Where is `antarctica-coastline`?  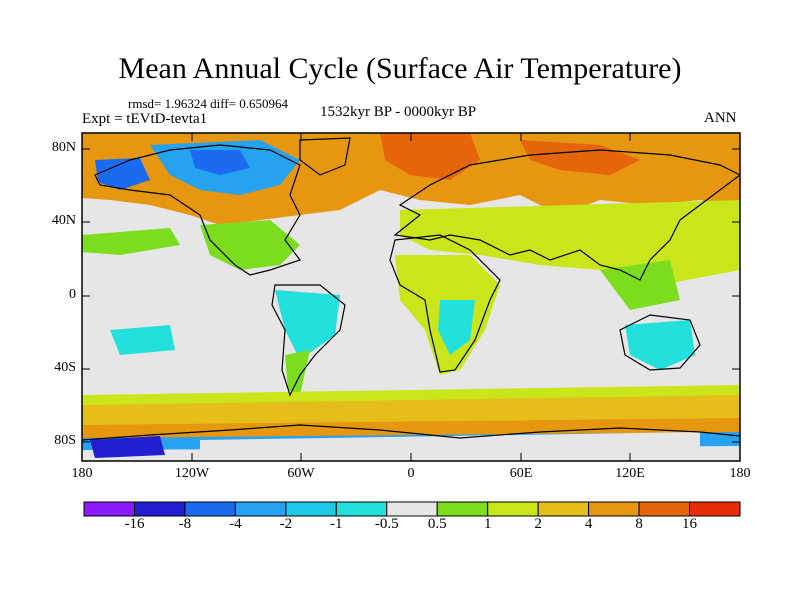 antarctica-coastline is located at coordinates (411, 432).